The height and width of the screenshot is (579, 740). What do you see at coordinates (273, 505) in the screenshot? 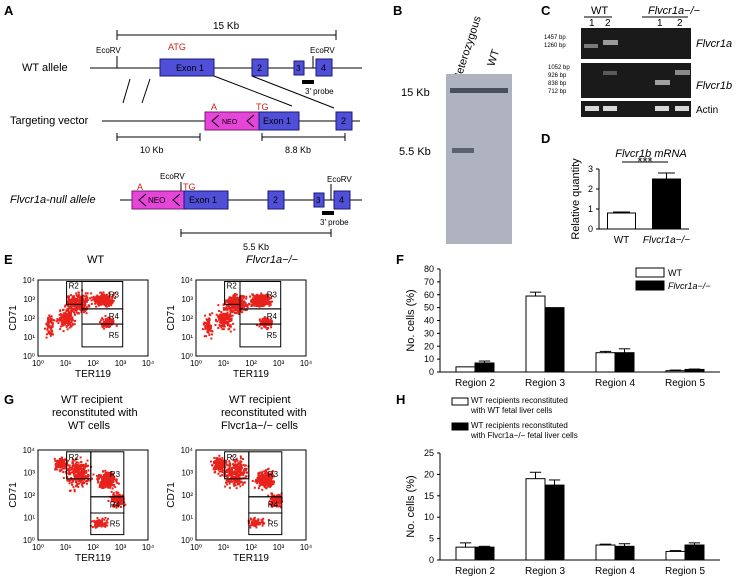
I see `gate-label: R4` at bounding box center [273, 505].